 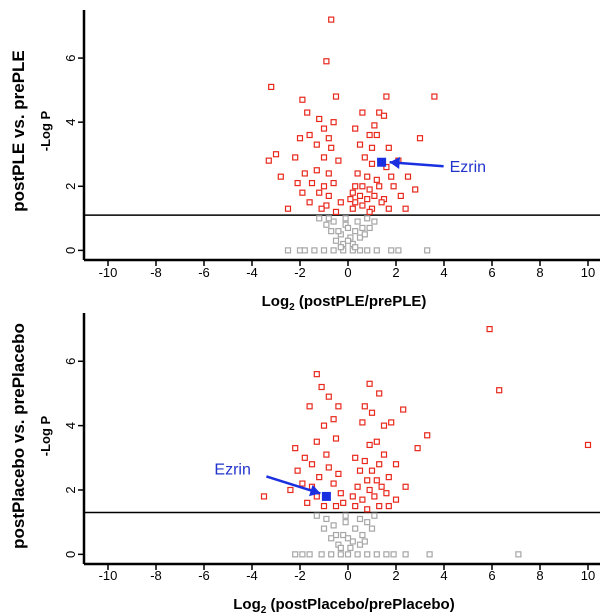 What do you see at coordinates (300, 272) in the screenshot?
I see `x-tick-label: -2` at bounding box center [300, 272].